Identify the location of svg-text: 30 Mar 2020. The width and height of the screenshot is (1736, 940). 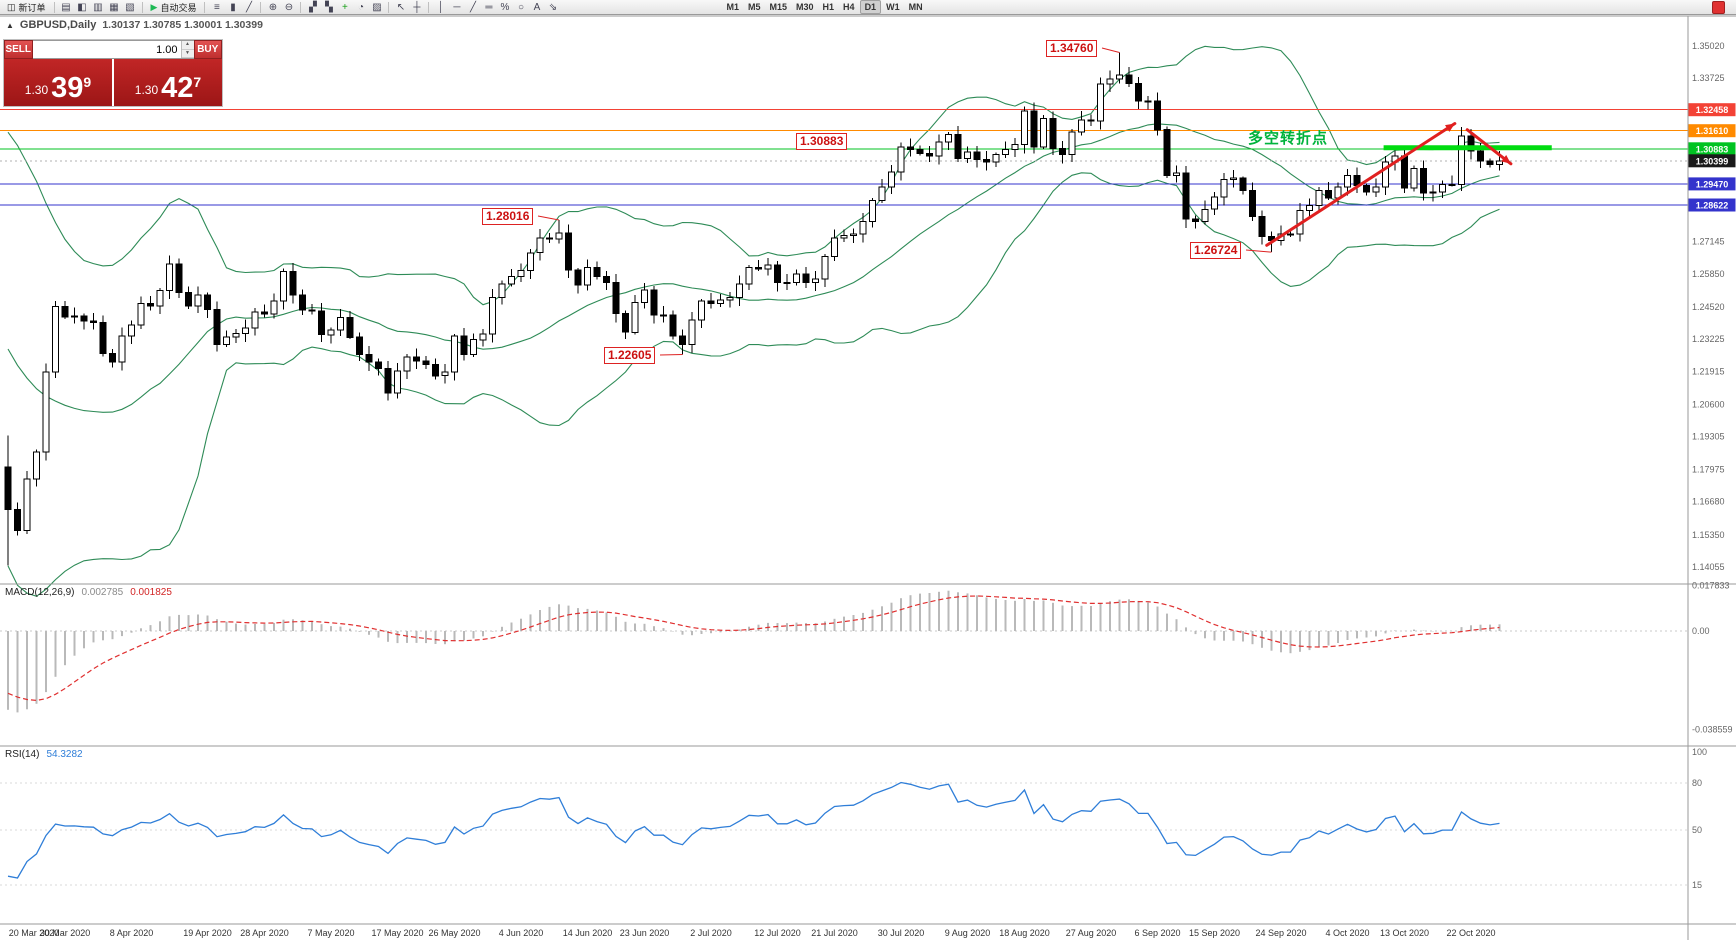
(65, 933).